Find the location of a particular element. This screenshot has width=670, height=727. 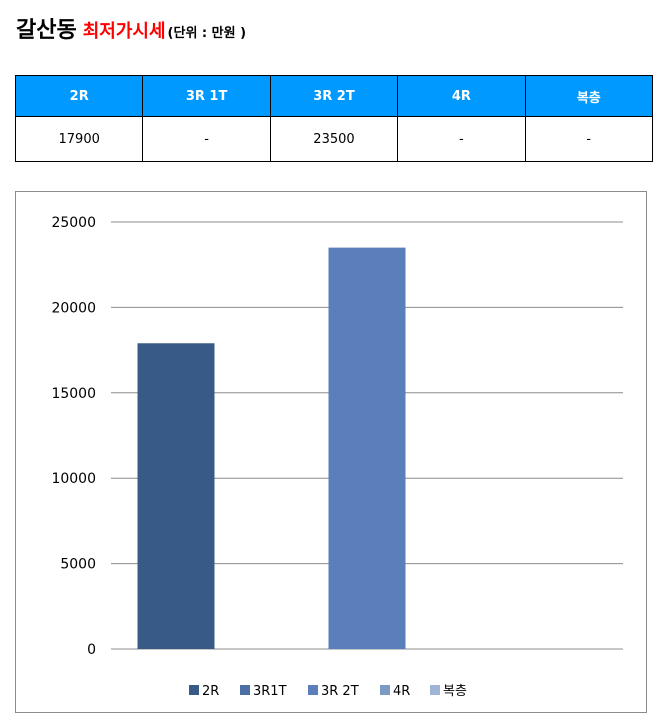

table-row: 17900 - 23500 - - is located at coordinates (334, 139).